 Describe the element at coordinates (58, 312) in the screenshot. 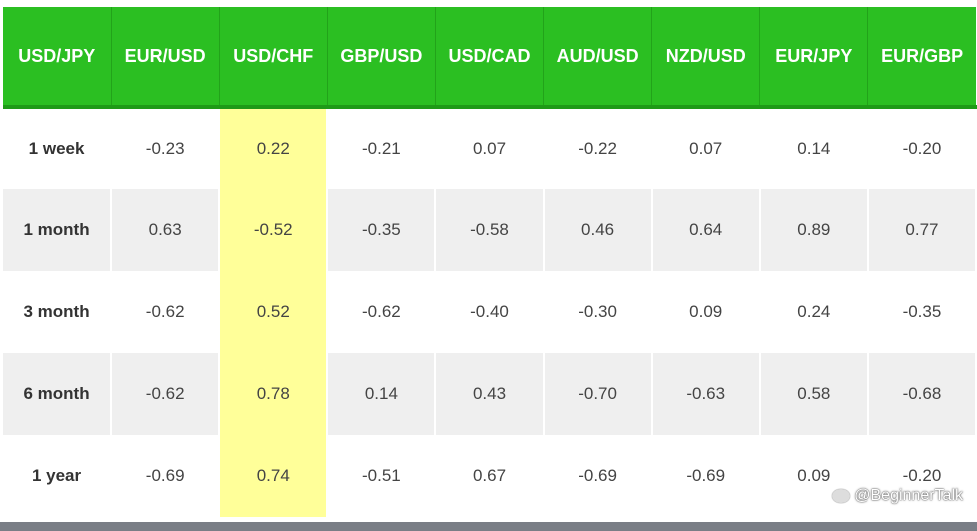

I see `row-label: 3 month` at that location.